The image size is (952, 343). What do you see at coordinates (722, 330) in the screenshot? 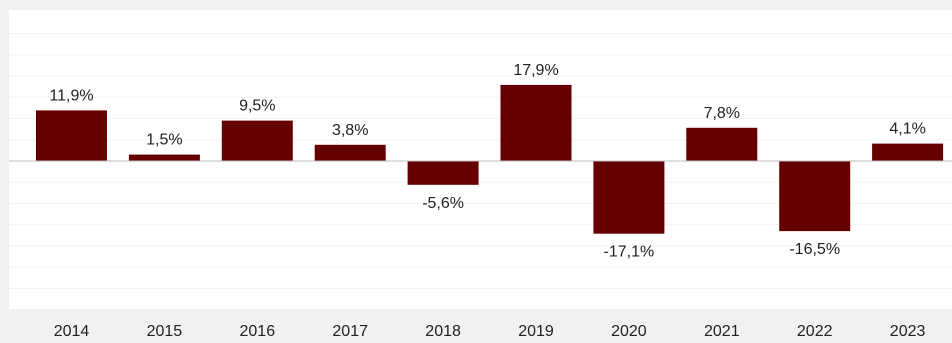
I see `x-tick-2021: 2021` at bounding box center [722, 330].